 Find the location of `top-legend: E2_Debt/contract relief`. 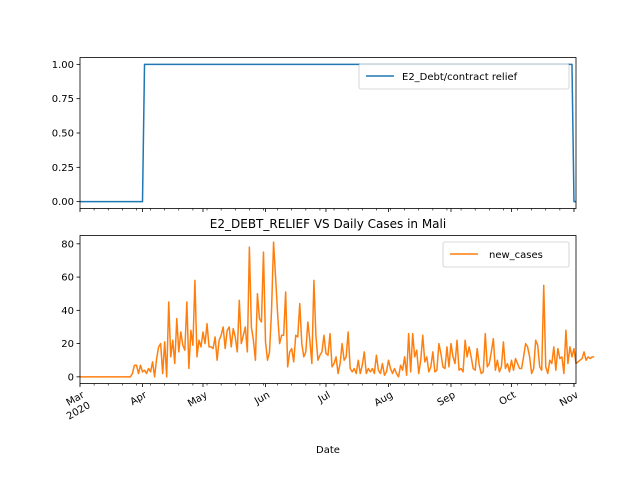

top-legend: E2_Debt/contract relief is located at coordinates (464, 76).